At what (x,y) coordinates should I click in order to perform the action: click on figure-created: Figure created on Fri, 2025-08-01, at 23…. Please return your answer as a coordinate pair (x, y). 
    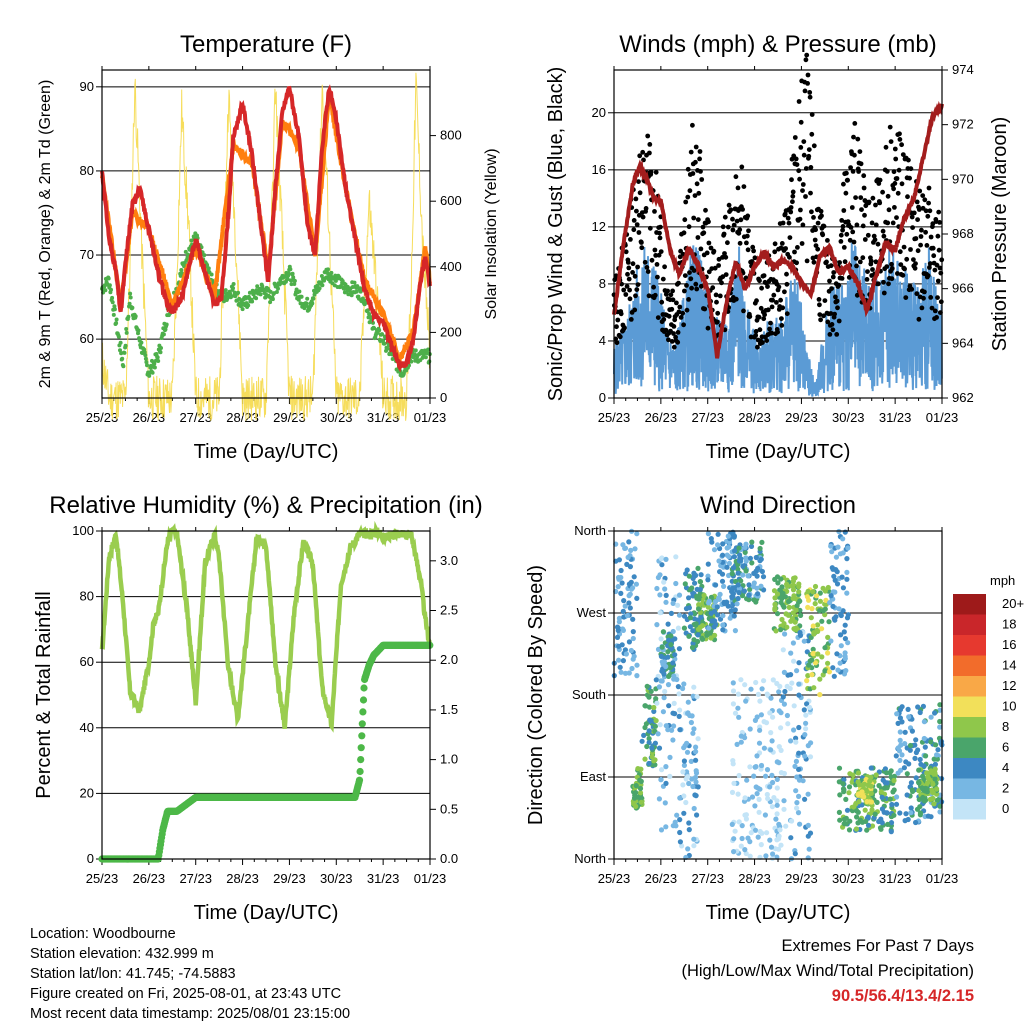
    Looking at the image, I should click on (186, 994).